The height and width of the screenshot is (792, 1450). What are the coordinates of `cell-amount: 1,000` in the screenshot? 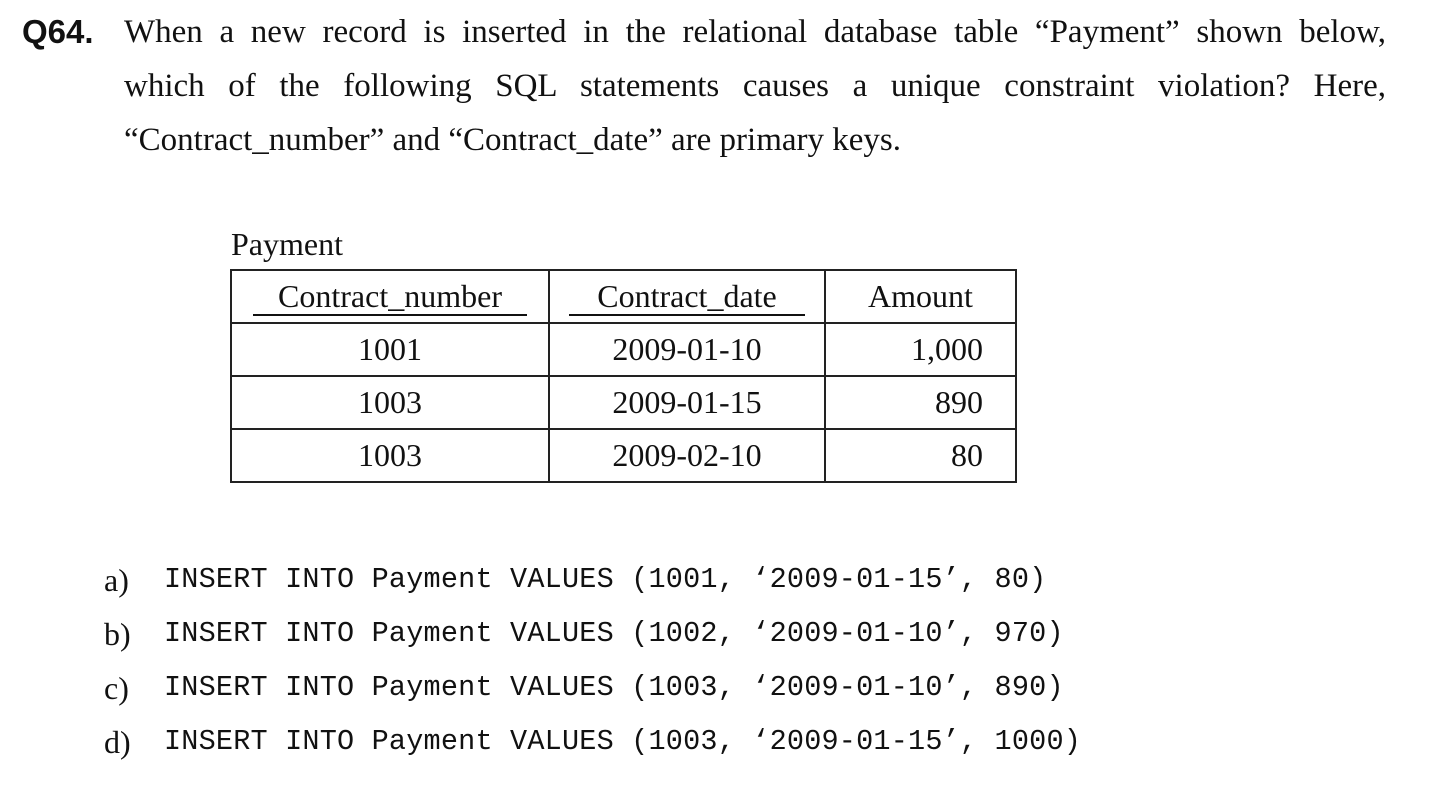 It's located at (920, 349).